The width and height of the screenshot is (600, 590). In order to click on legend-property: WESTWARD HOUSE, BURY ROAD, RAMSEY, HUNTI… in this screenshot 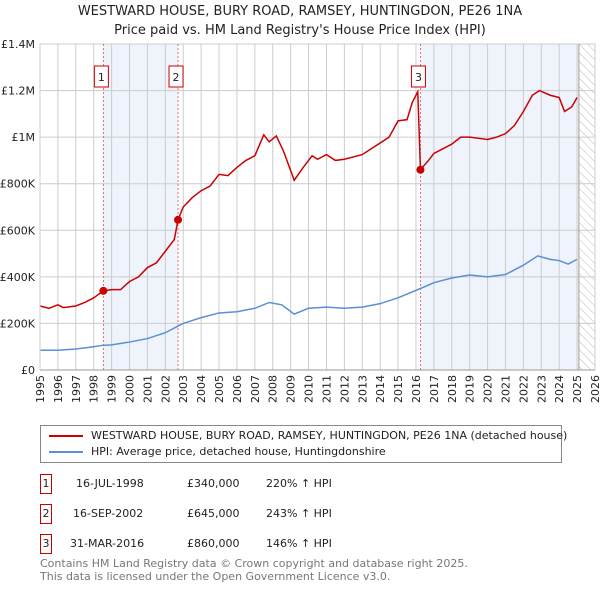, I will do `click(329, 435)`.